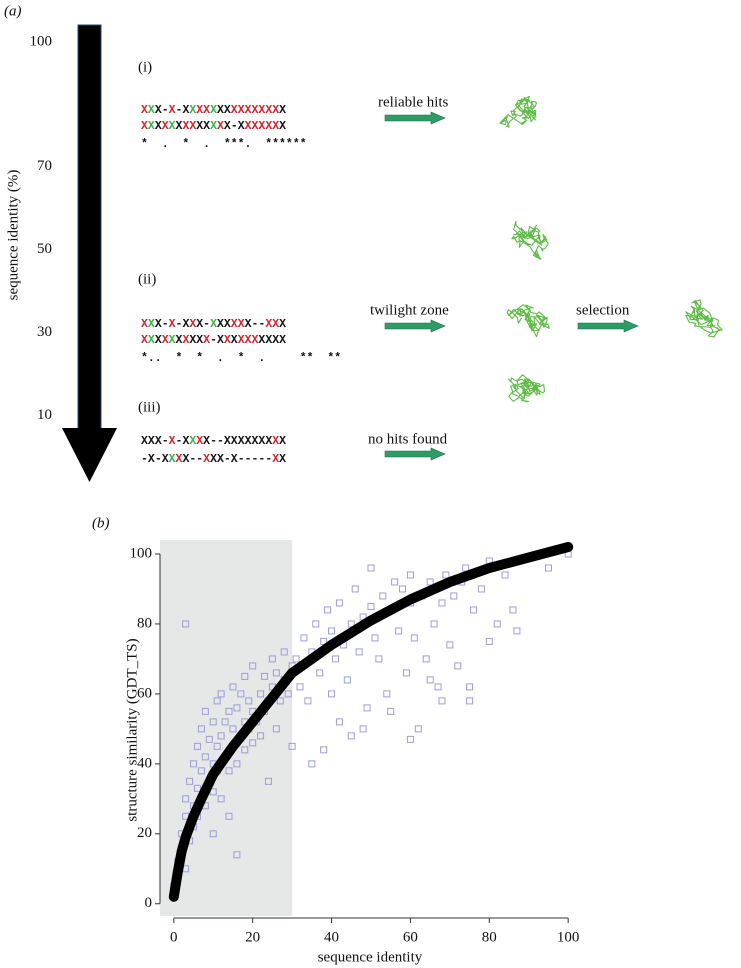 The image size is (741, 968). I want to click on x-tick-label: 40, so click(331, 937).